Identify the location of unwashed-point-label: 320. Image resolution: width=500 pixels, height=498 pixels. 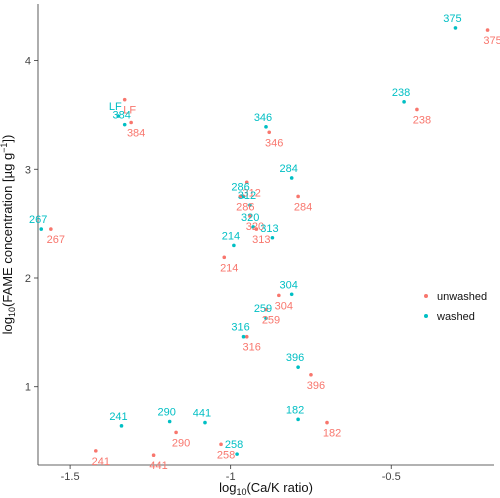
(255, 227).